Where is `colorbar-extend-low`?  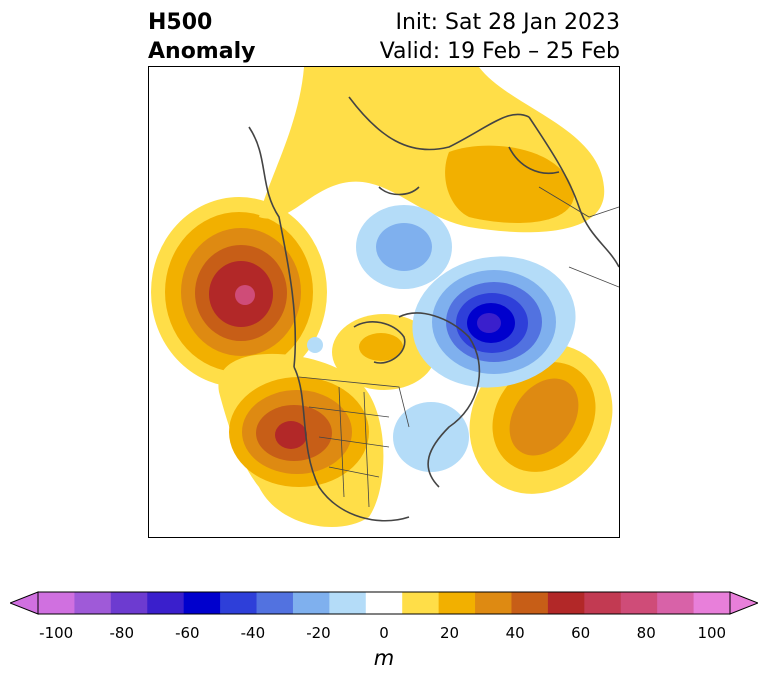 colorbar-extend-low is located at coordinates (23, 603).